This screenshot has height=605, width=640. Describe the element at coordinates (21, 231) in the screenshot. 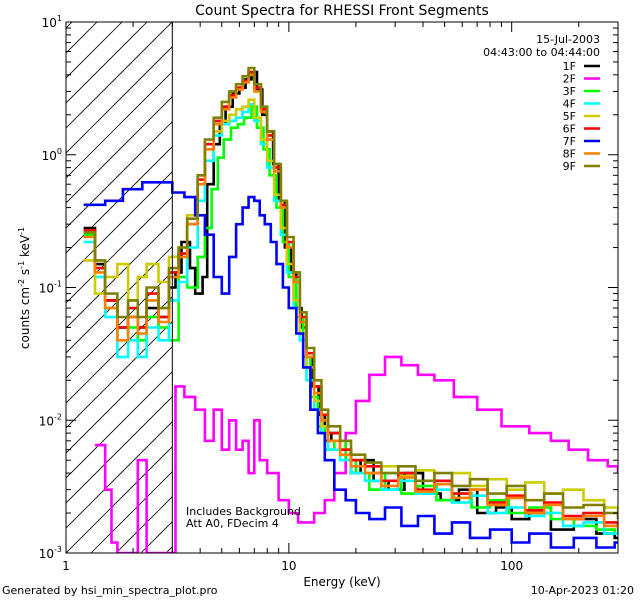

I see `y-label-sup3: -1` at that location.